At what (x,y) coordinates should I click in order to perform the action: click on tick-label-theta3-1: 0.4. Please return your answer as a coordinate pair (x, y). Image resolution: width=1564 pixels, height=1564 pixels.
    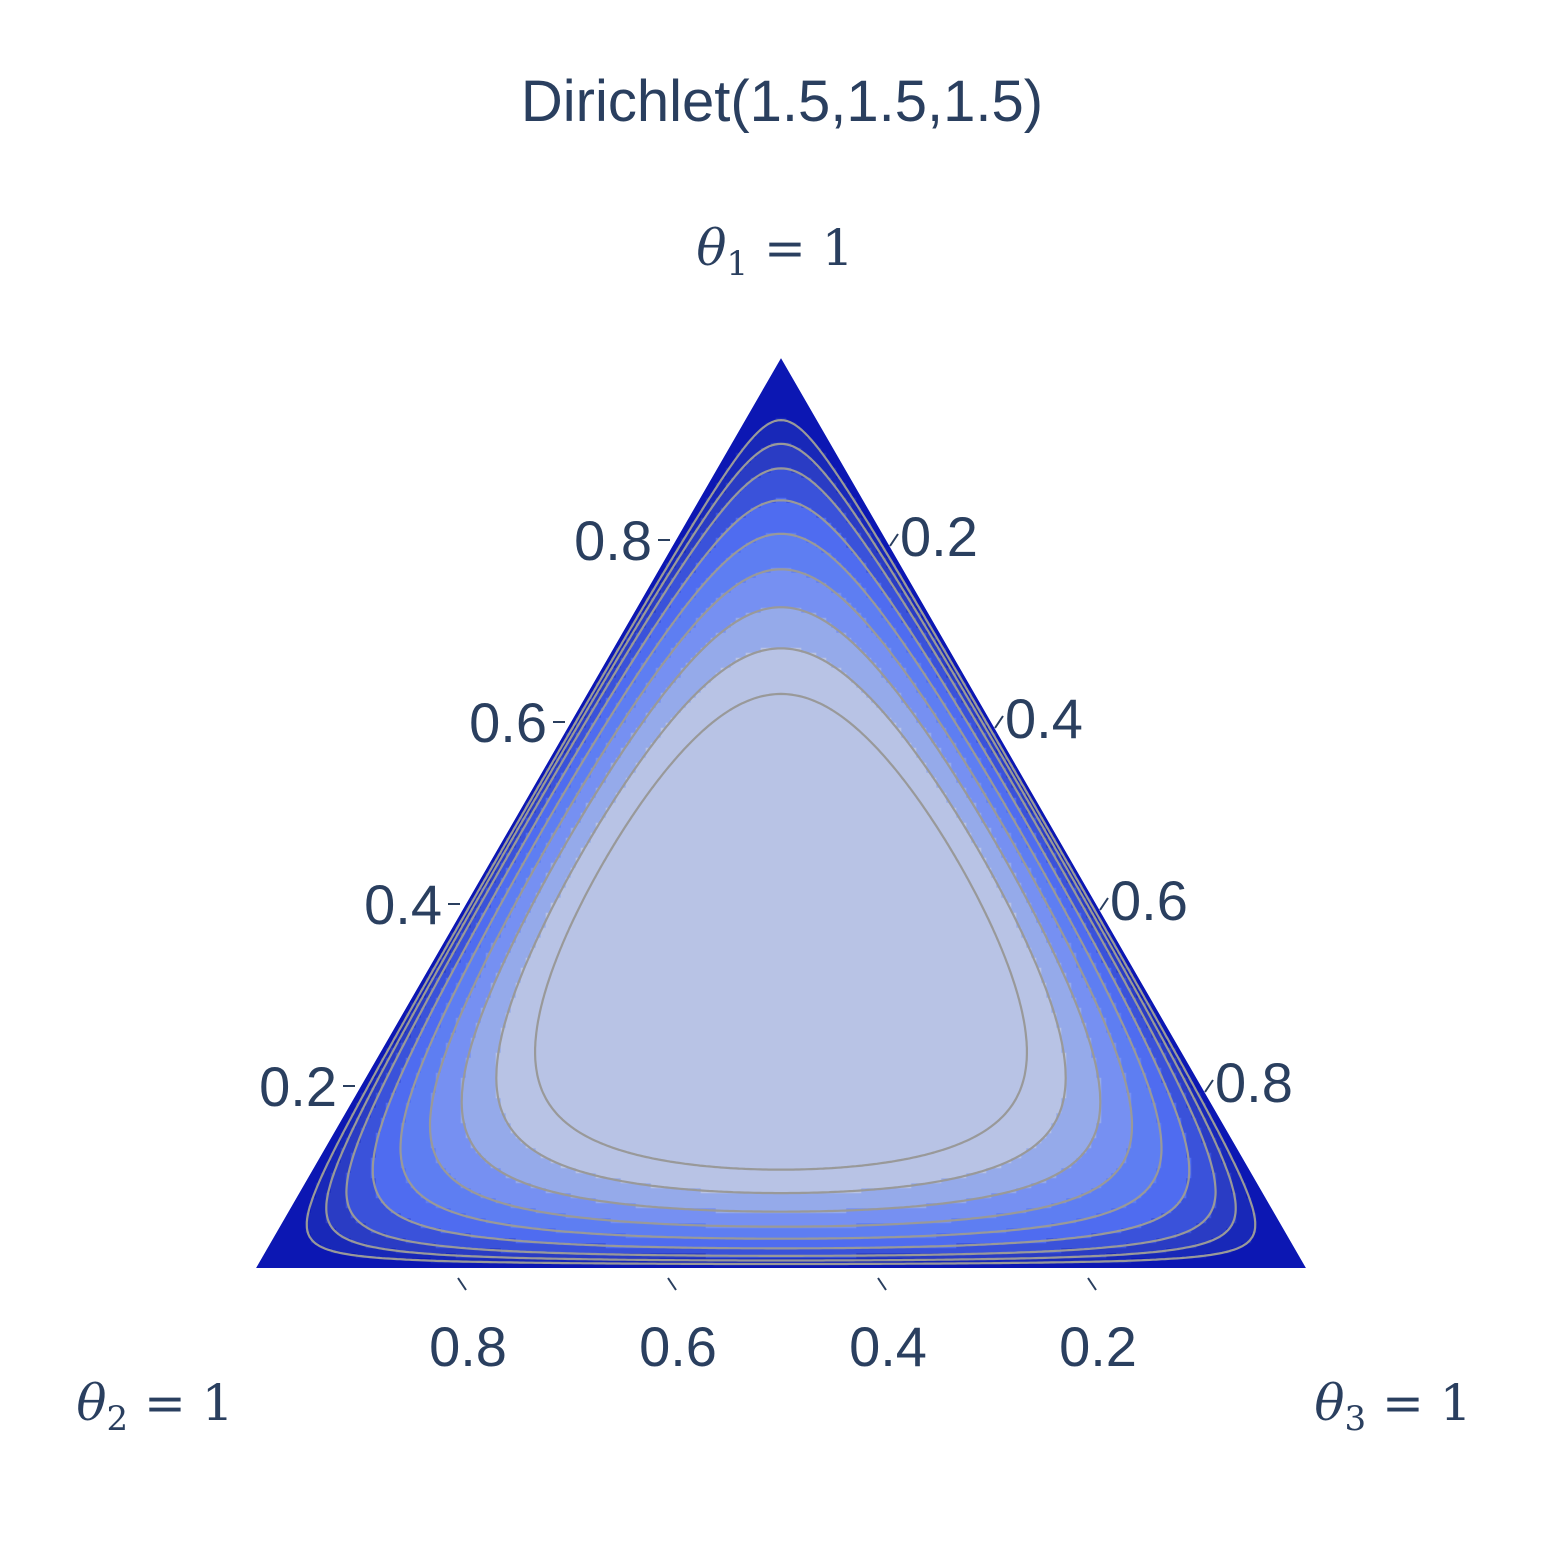
    Looking at the image, I should click on (1044, 718).